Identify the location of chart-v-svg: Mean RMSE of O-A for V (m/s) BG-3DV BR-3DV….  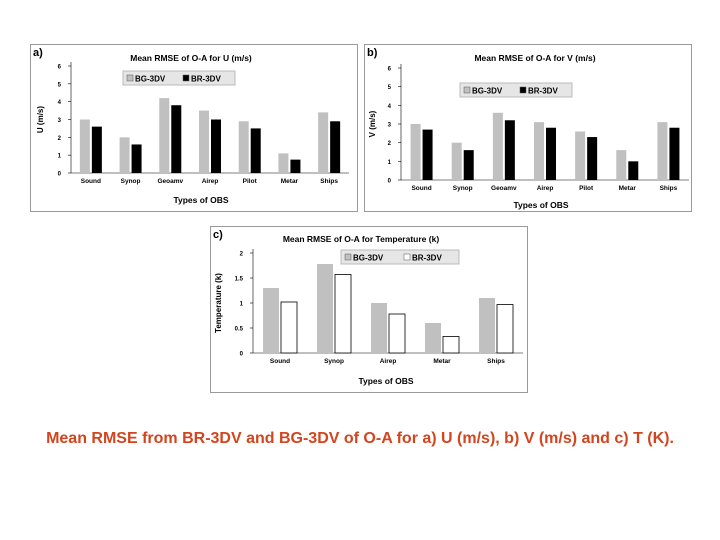
(528, 131).